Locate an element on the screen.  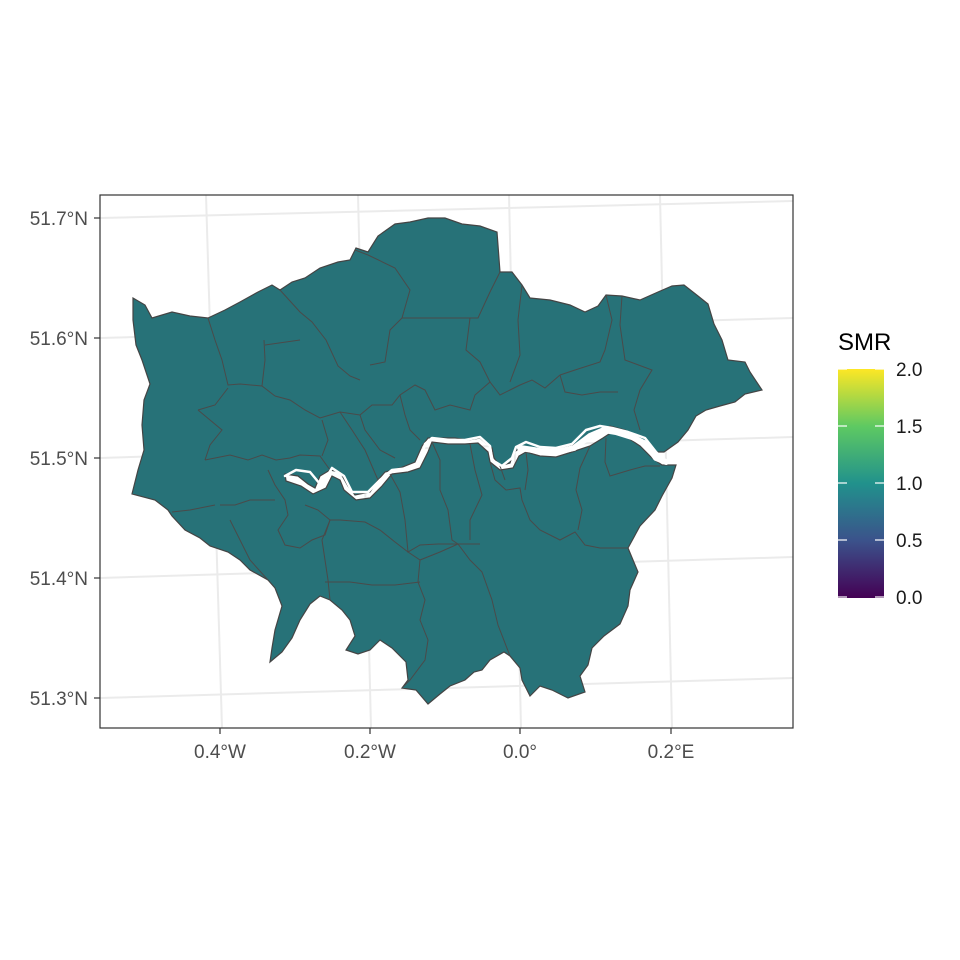
river-thames is located at coordinates (474, 459).